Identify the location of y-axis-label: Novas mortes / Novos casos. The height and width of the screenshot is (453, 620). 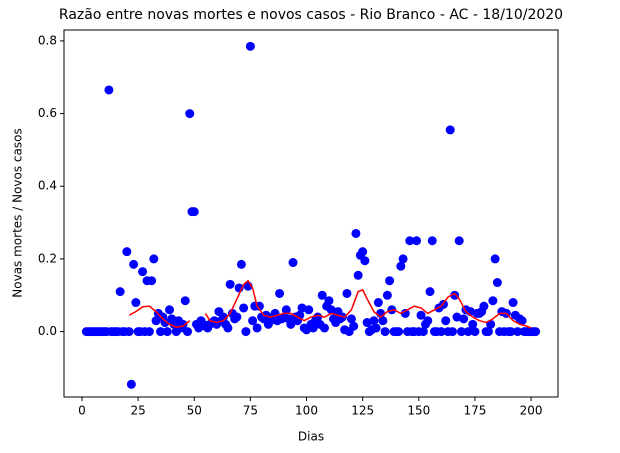
(18, 212).